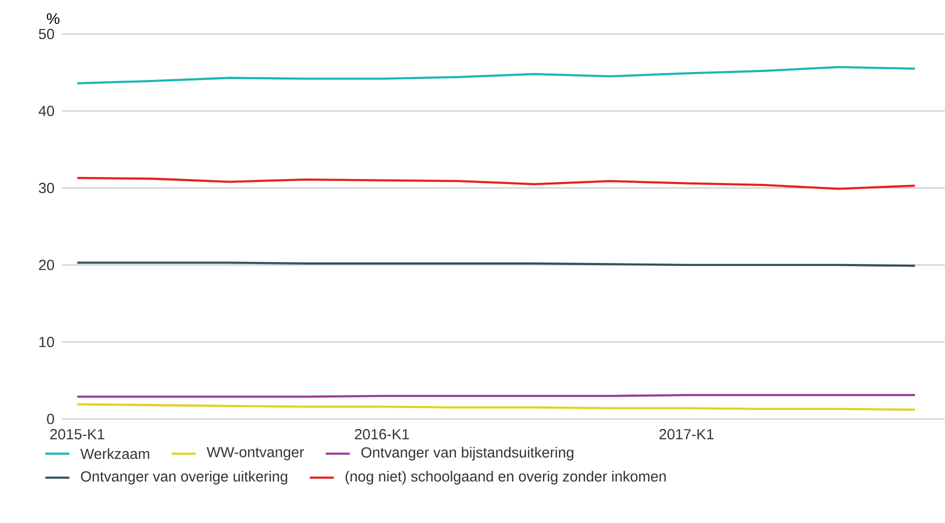 The image size is (945, 523). What do you see at coordinates (46, 111) in the screenshot?
I see `y-tick-label: 40` at bounding box center [46, 111].